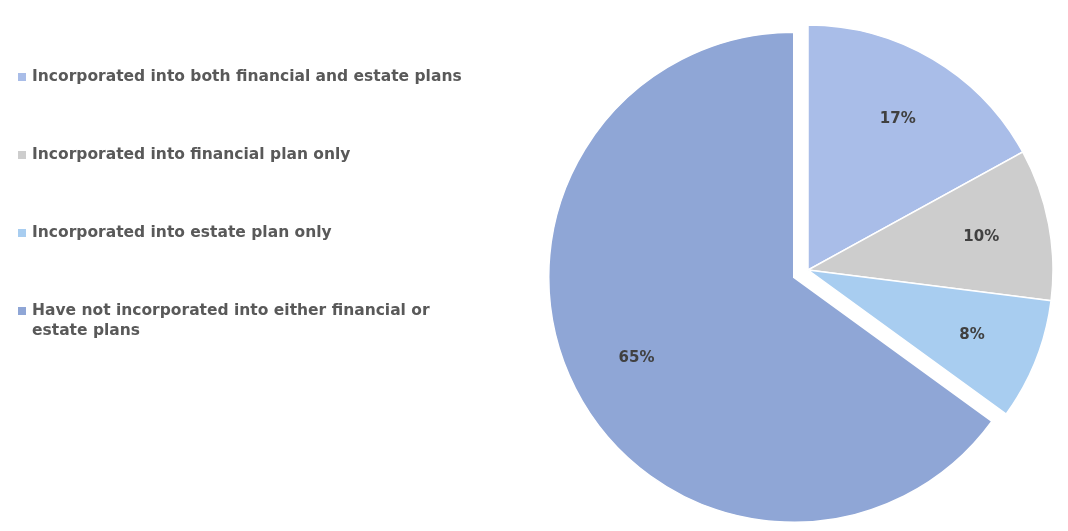 Image resolution: width=1068 pixels, height=531 pixels. What do you see at coordinates (182, 232) in the screenshot?
I see `legend-label: Incorporated into estate plan only` at bounding box center [182, 232].